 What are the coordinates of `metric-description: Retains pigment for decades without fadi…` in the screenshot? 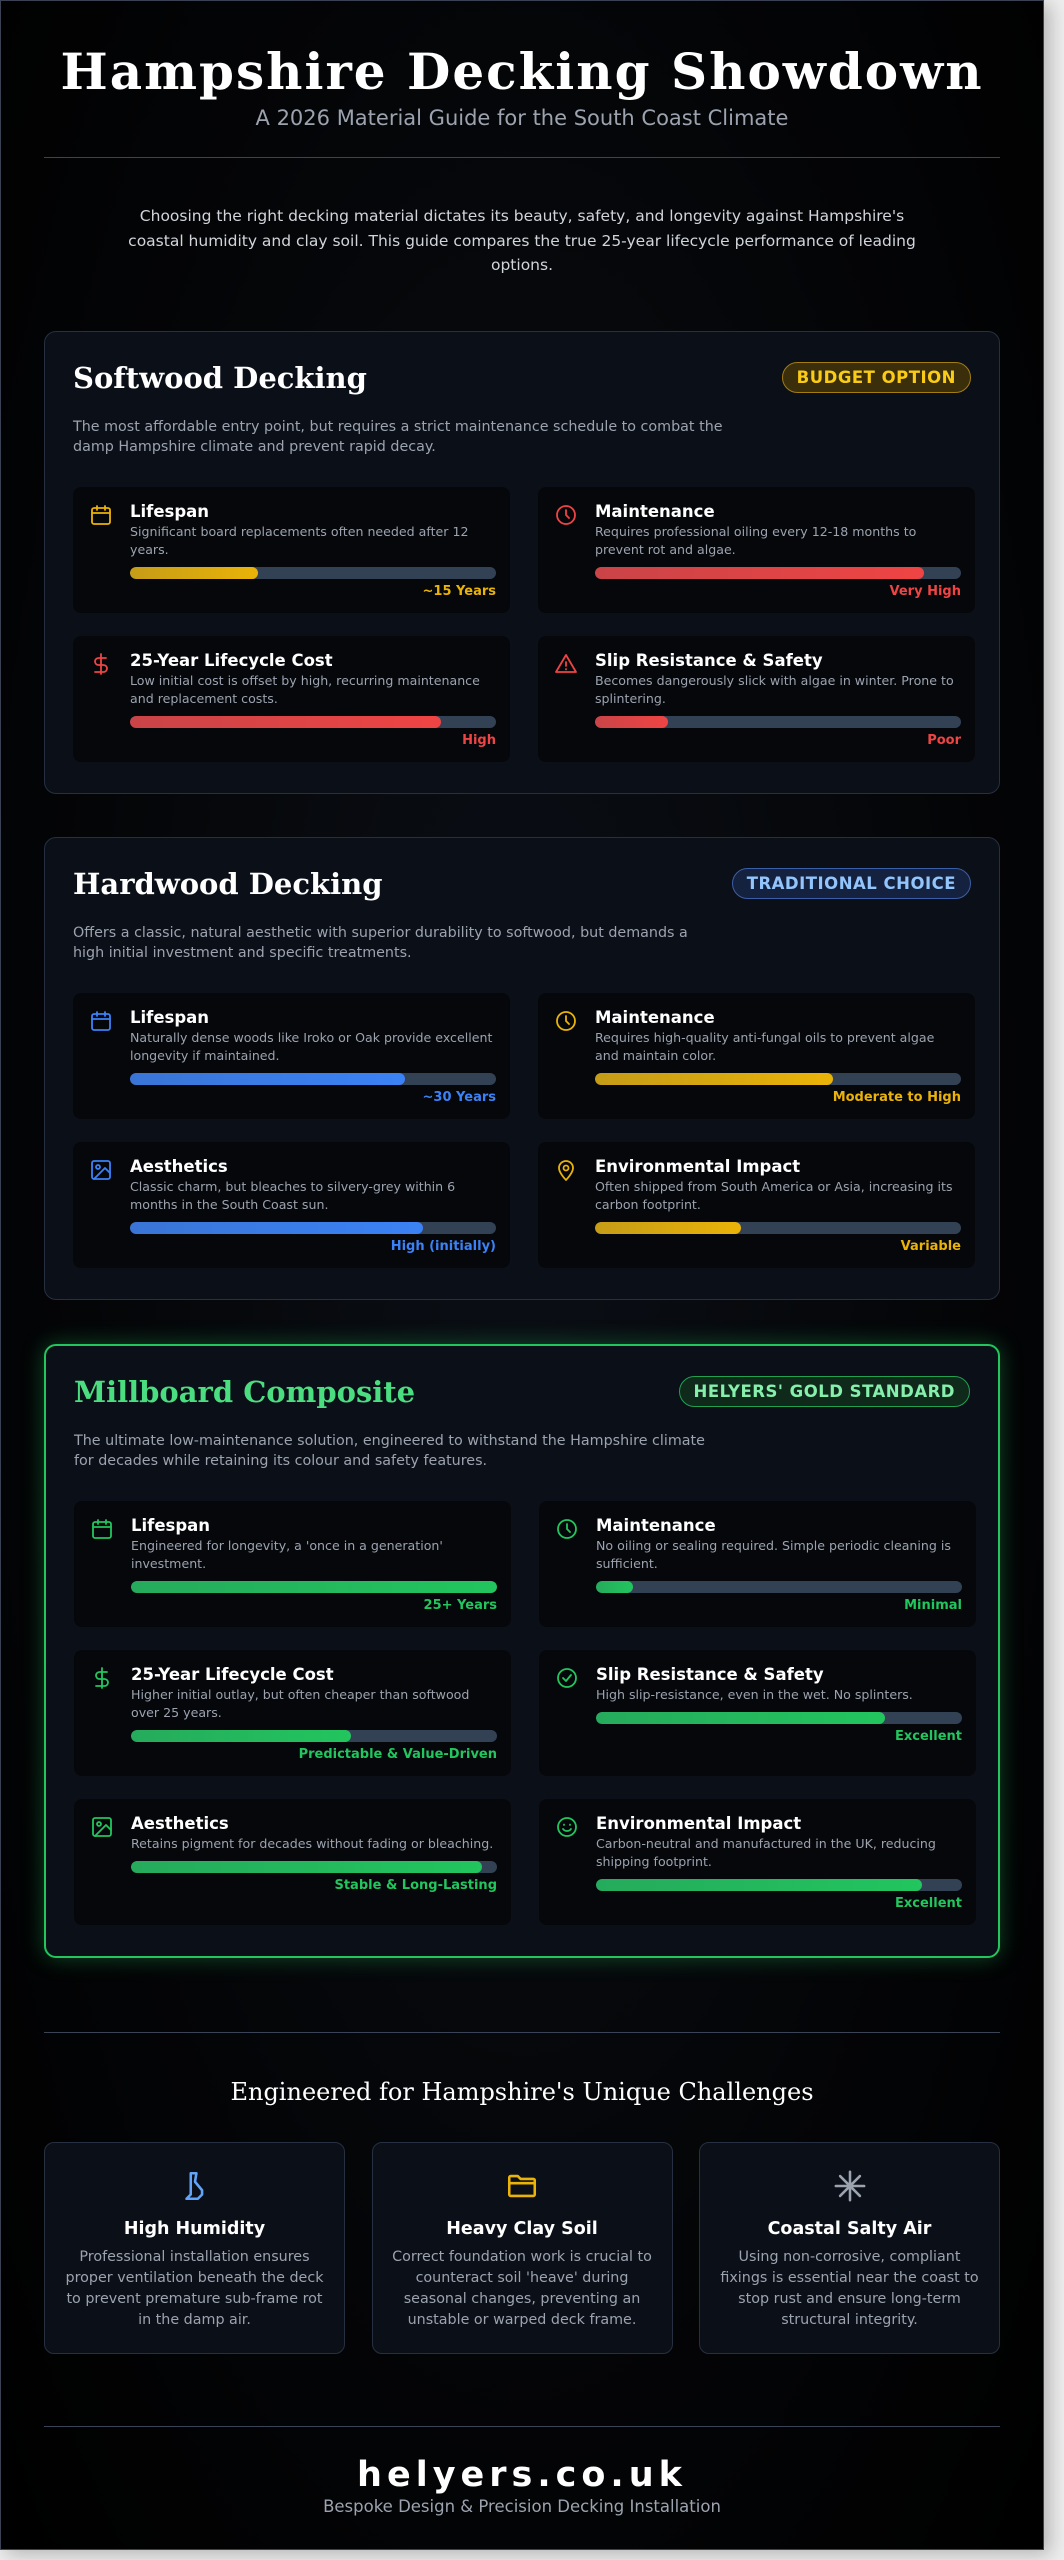 It's located at (312, 1843).